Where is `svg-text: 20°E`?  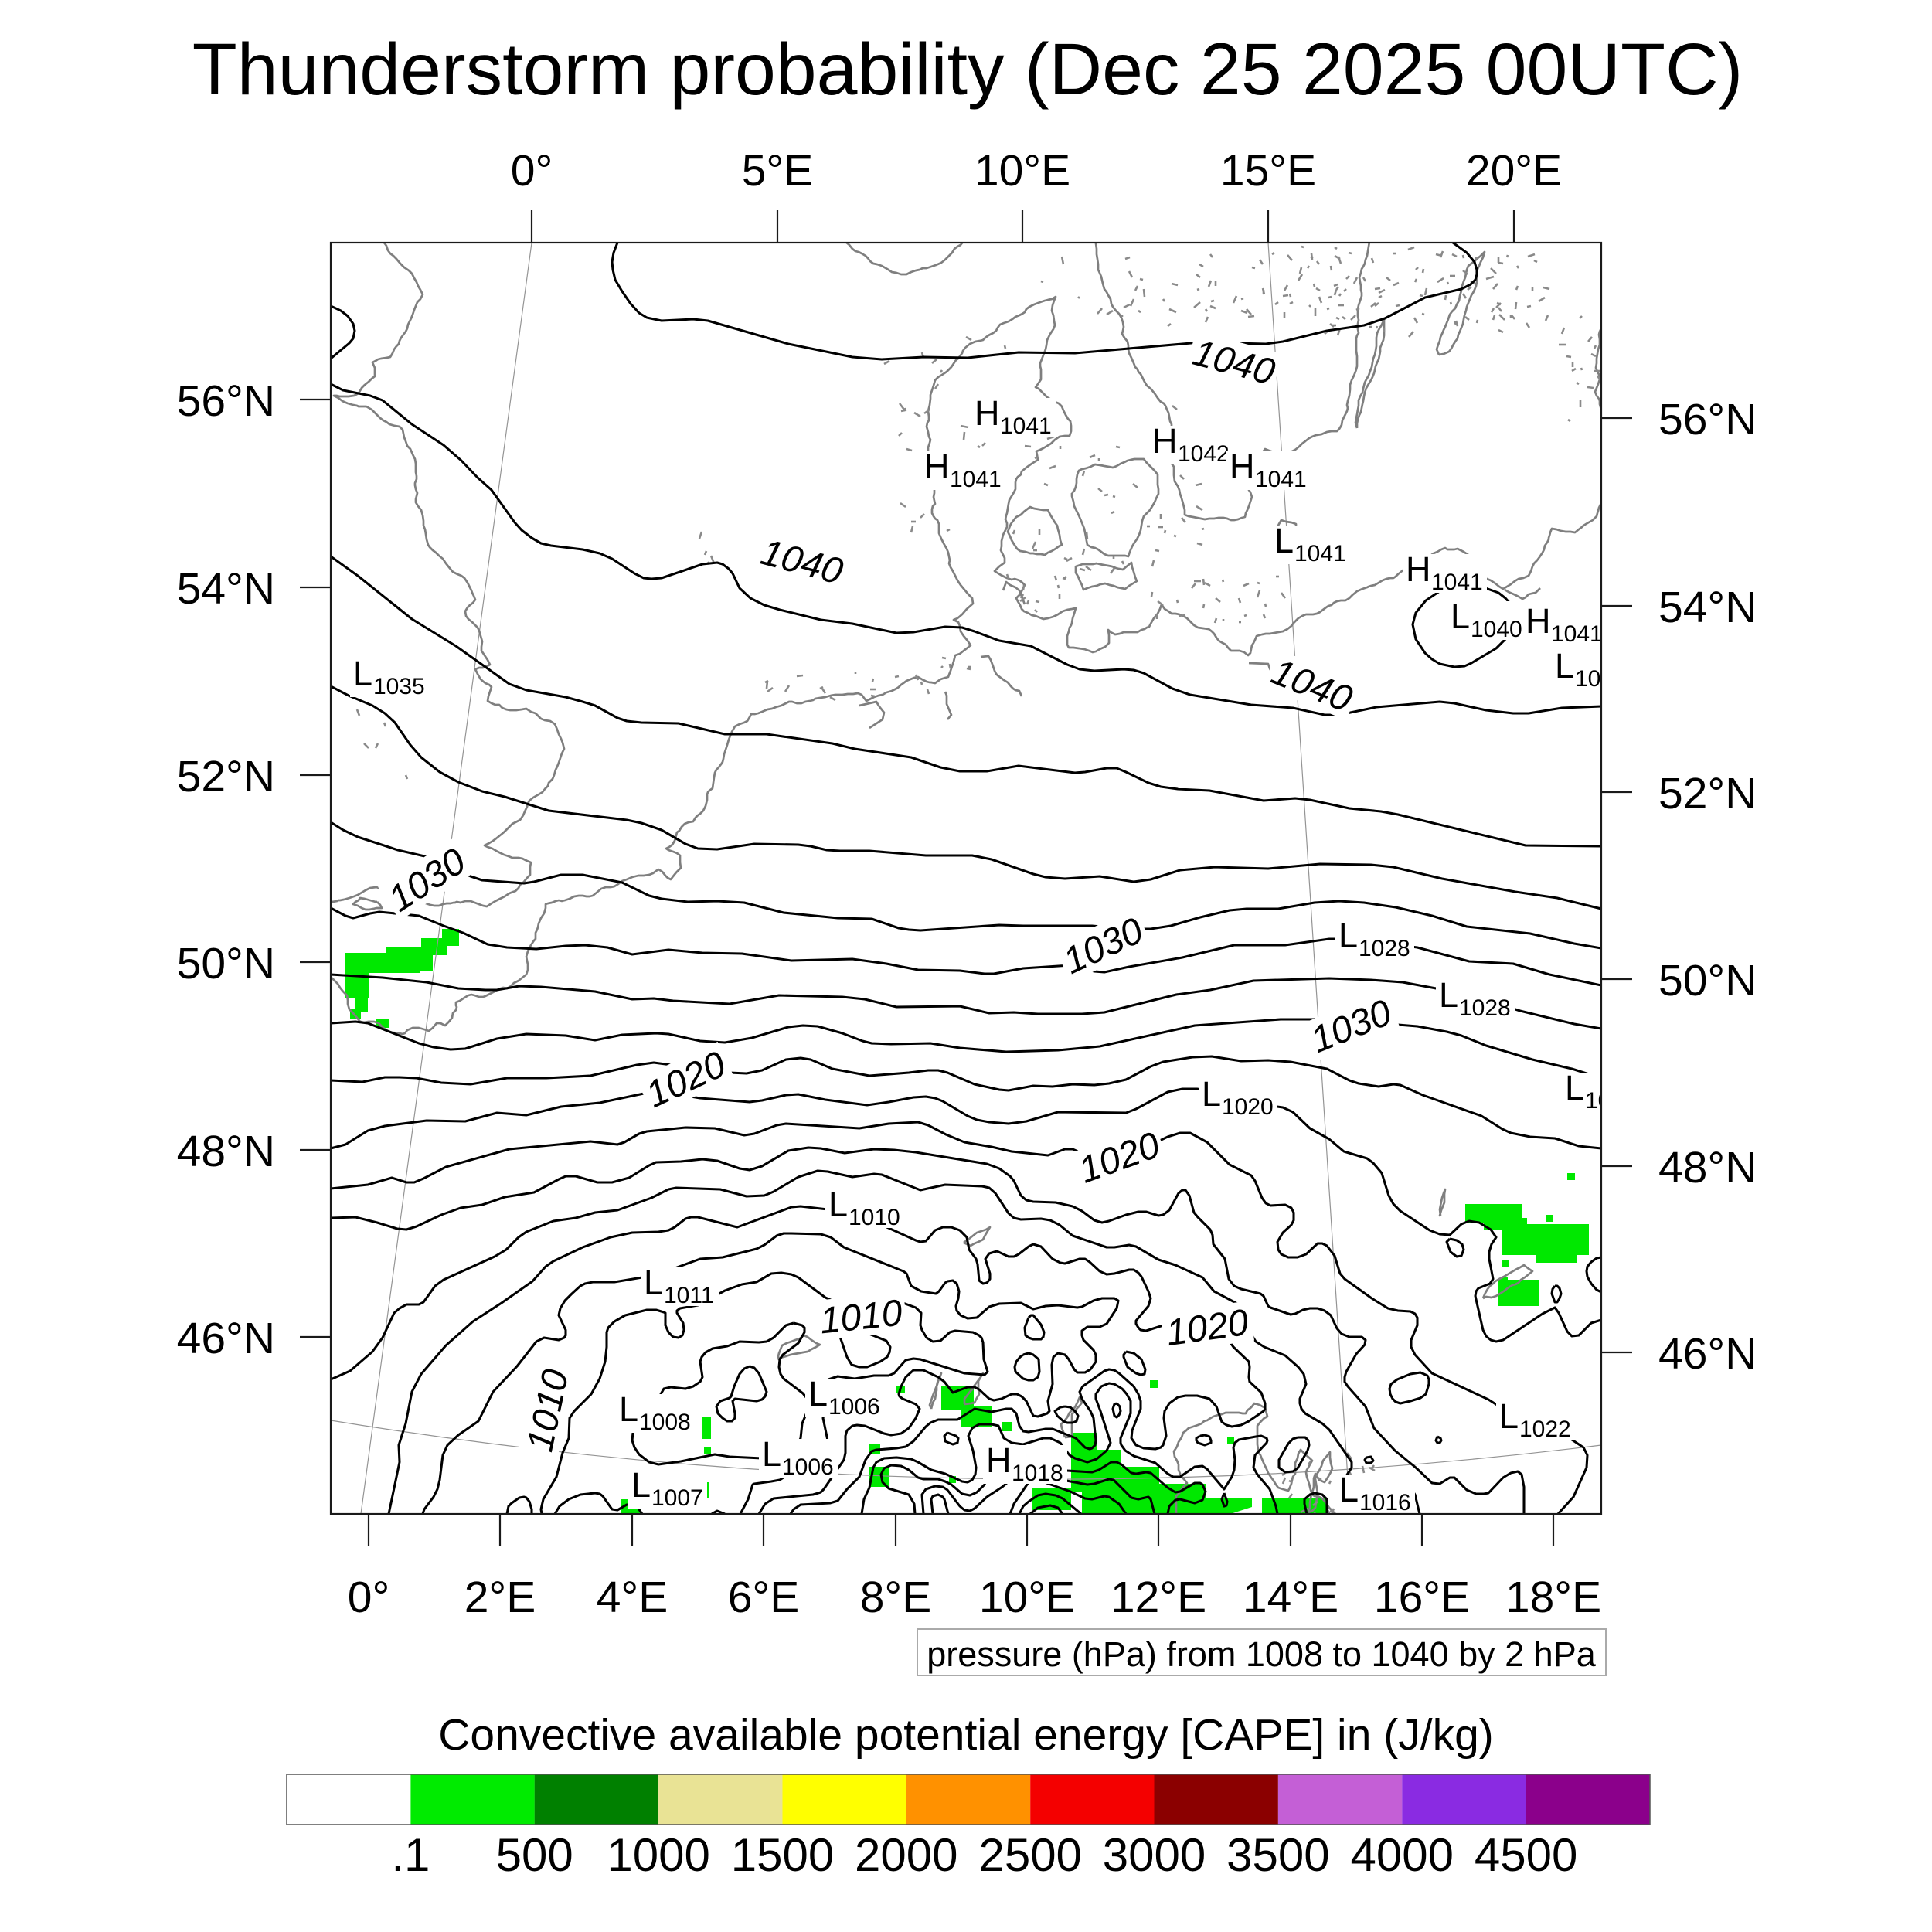
svg-text: 20°E is located at coordinates (1514, 171).